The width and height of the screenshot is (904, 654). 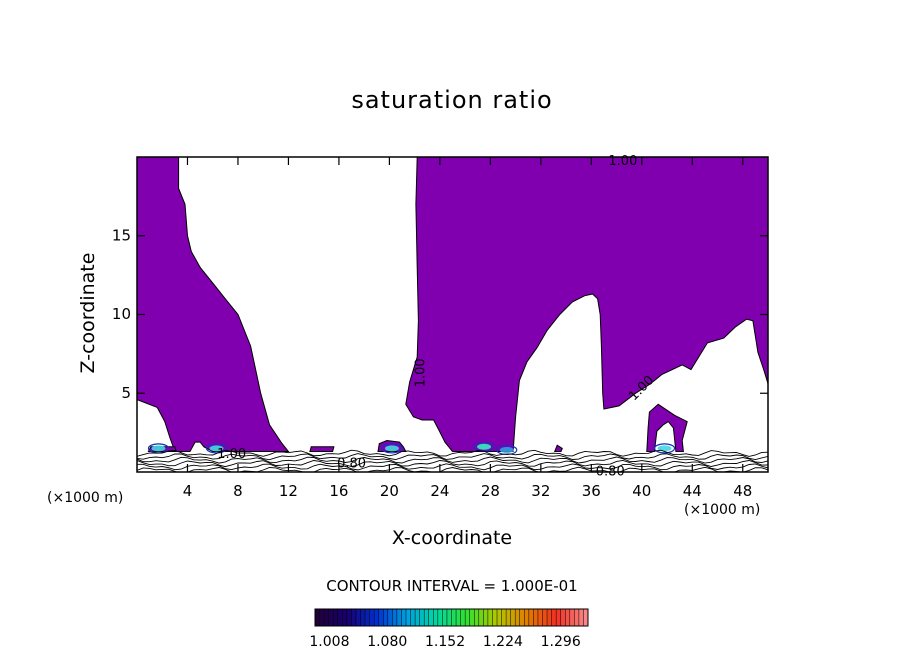 I want to click on contour-label-0: 1.00, so click(x=622, y=161).